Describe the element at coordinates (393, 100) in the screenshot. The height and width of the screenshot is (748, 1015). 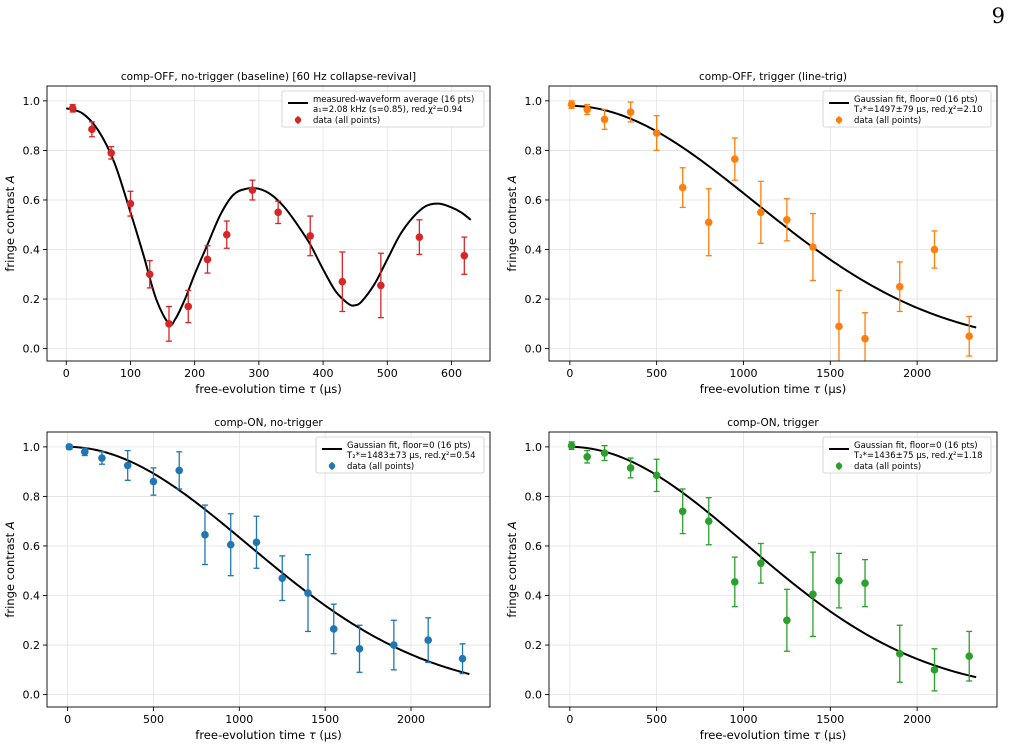
I see `legend-fit-label: measured-waveform average (16 pts)` at that location.